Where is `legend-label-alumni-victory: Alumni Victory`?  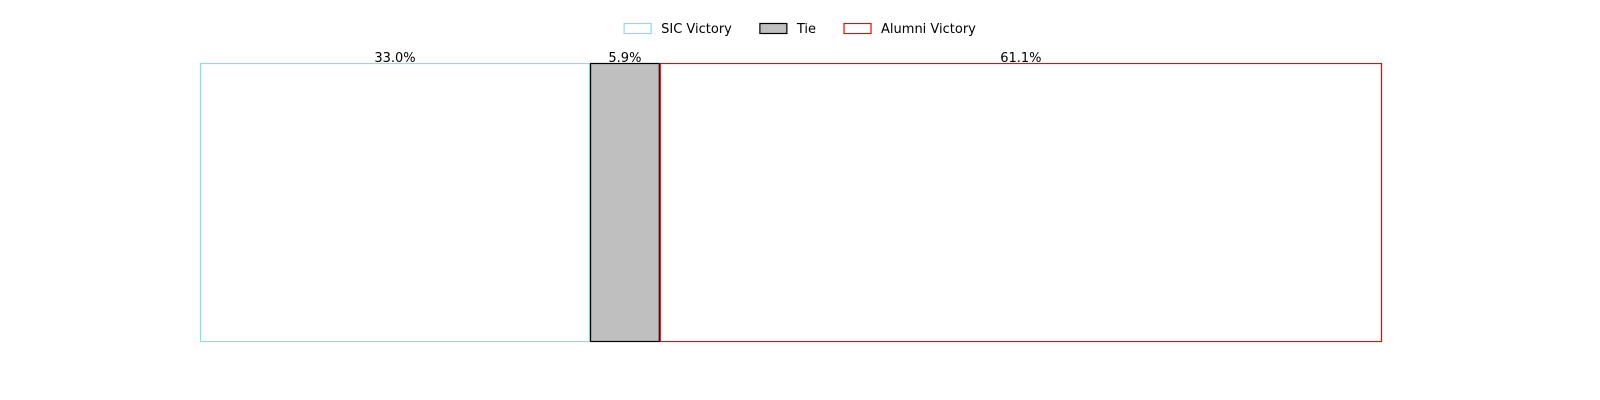 legend-label-alumni-victory: Alumni Victory is located at coordinates (928, 29).